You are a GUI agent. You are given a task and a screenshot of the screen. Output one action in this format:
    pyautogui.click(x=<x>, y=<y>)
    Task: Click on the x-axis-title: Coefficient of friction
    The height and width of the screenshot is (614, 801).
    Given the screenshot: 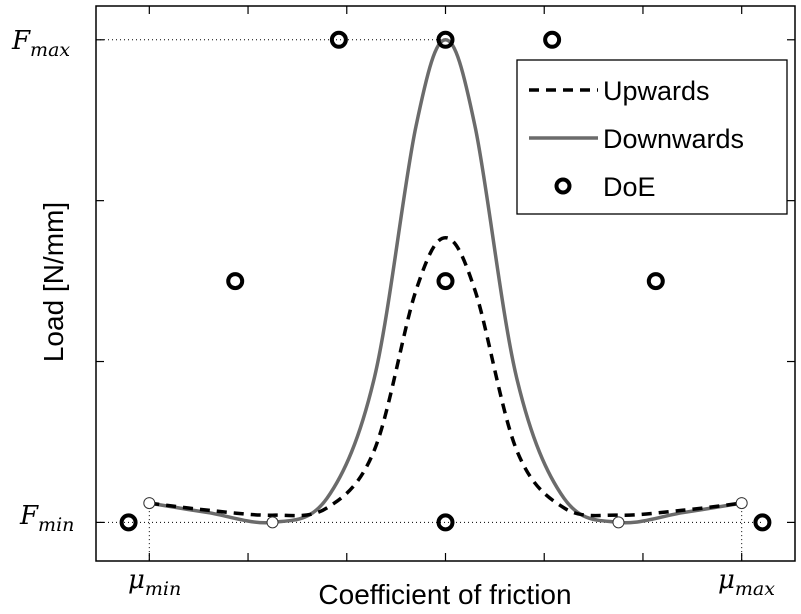 What is the action you would take?
    pyautogui.click(x=444, y=594)
    